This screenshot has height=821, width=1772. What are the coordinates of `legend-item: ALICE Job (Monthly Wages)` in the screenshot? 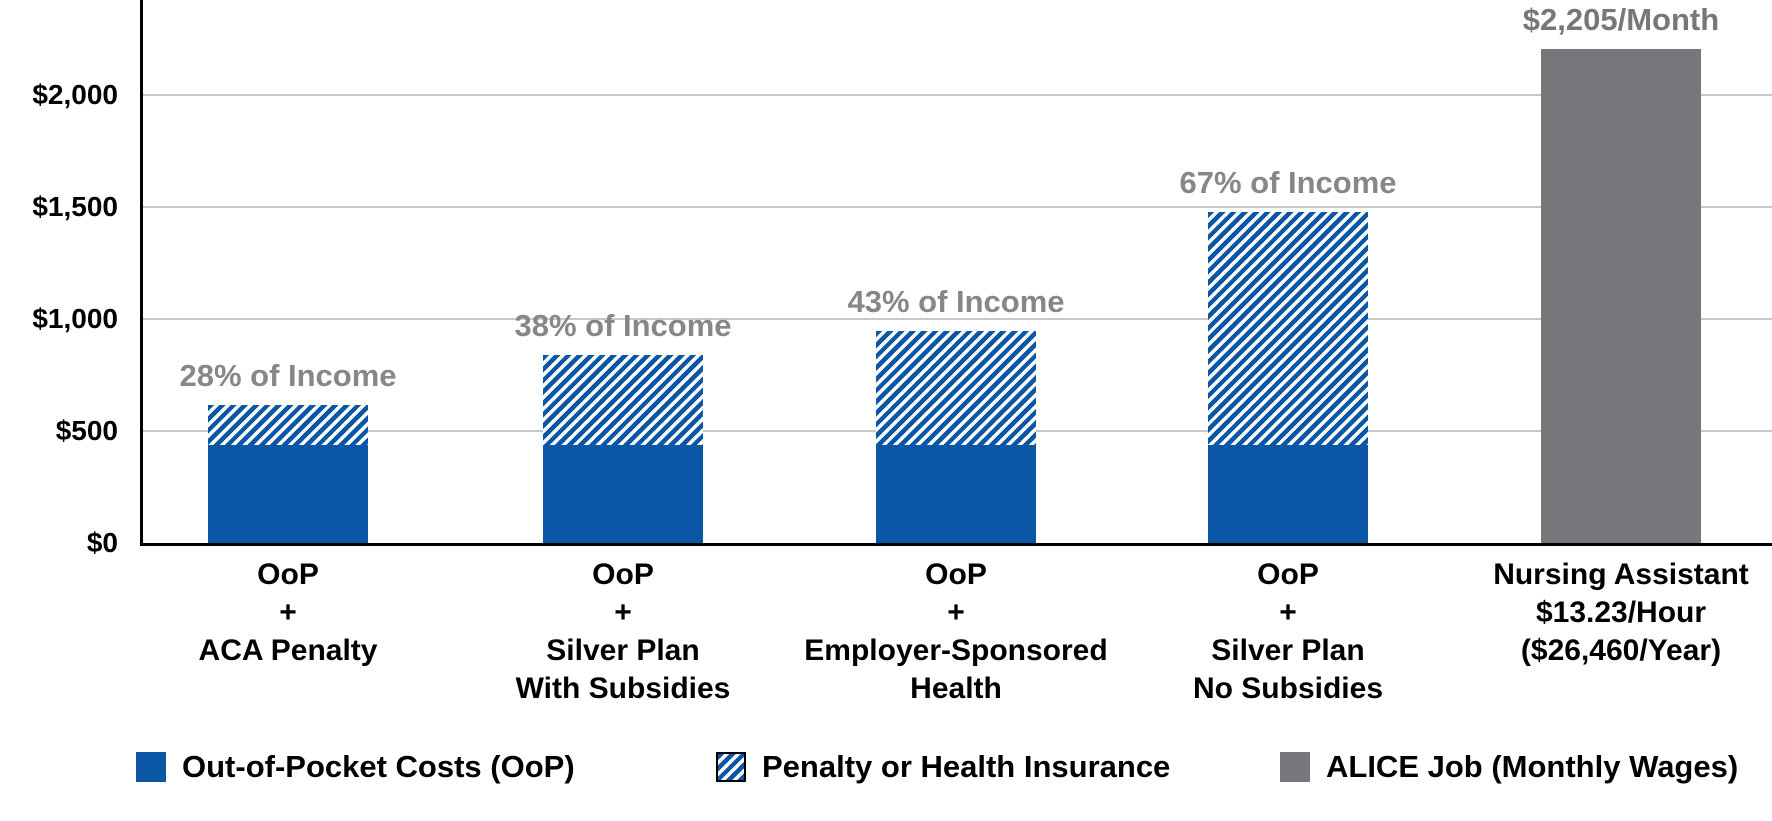 It's located at (1509, 767).